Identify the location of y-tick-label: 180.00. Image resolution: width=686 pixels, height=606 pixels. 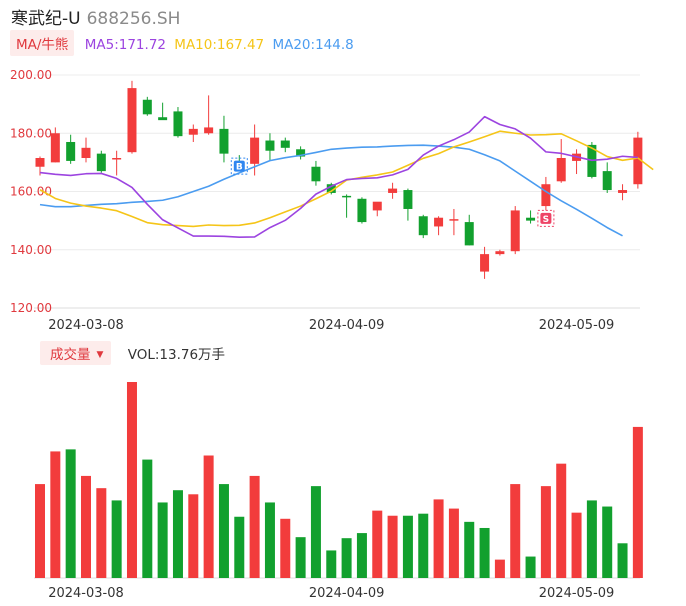
(31, 133).